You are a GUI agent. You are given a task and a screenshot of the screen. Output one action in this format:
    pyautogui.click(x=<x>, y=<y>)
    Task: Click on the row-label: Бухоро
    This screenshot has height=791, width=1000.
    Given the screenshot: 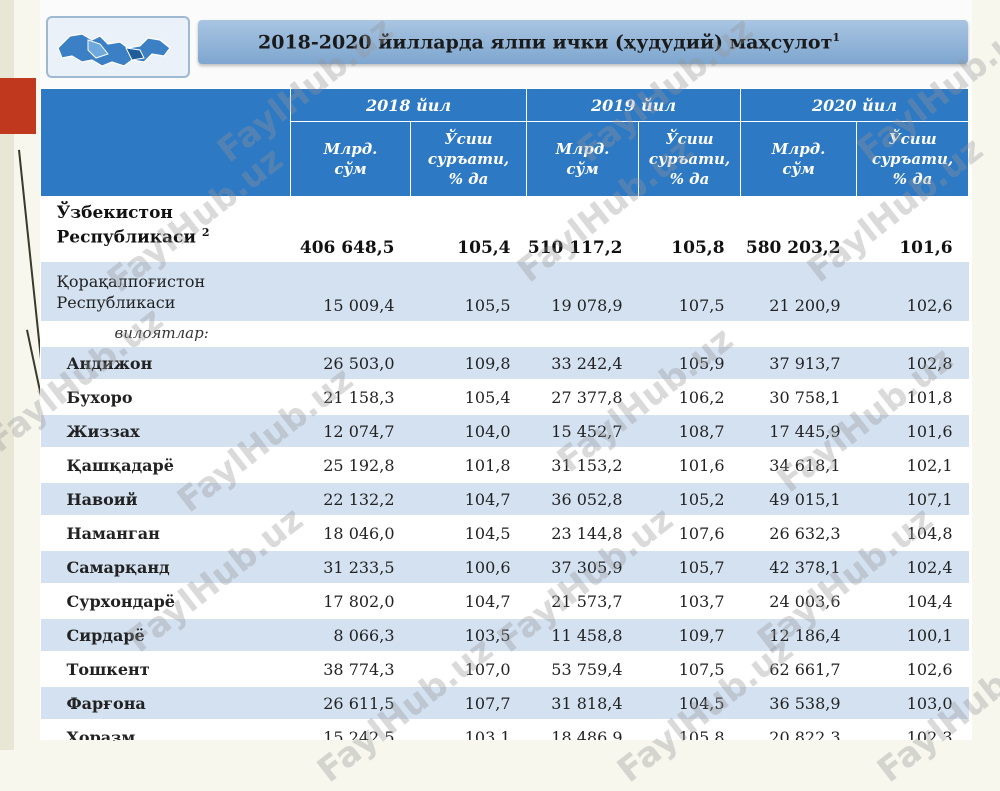 What is the action you would take?
    pyautogui.click(x=165, y=396)
    